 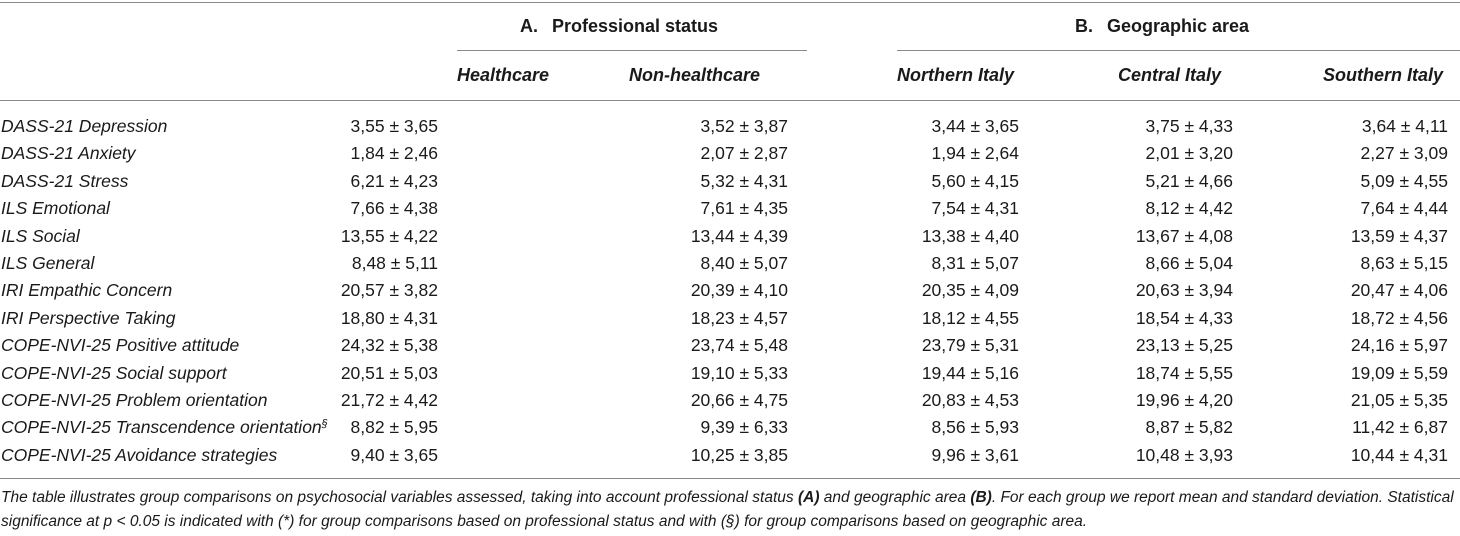 What do you see at coordinates (394, 153) in the screenshot?
I see `table-cell: 1,84 ± 2,46` at bounding box center [394, 153].